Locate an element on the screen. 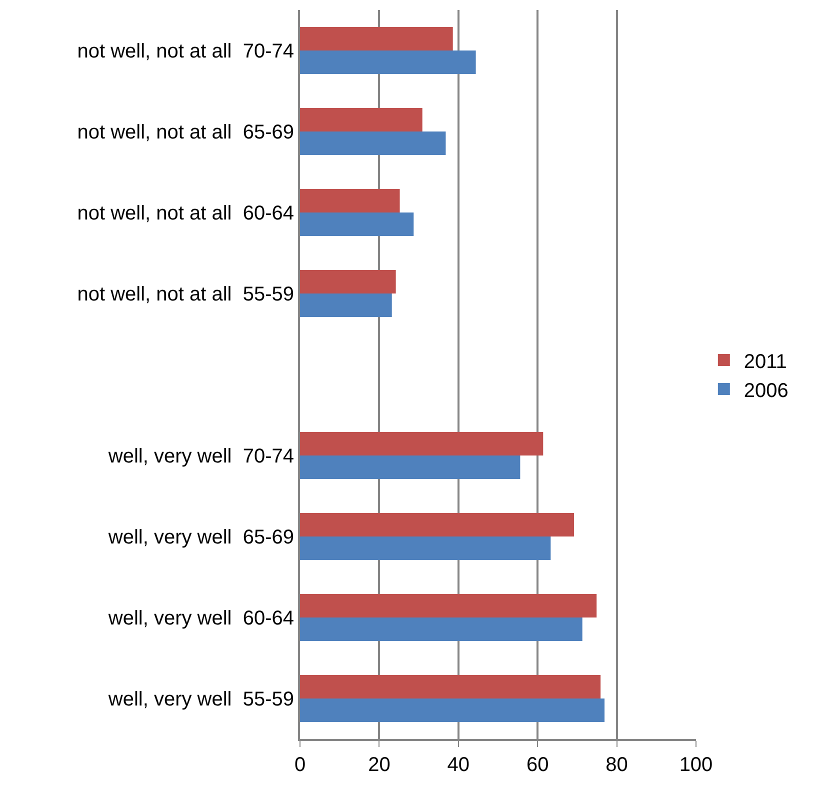  y-tick-label: not well, not at all 60-64 is located at coordinates (185, 213).